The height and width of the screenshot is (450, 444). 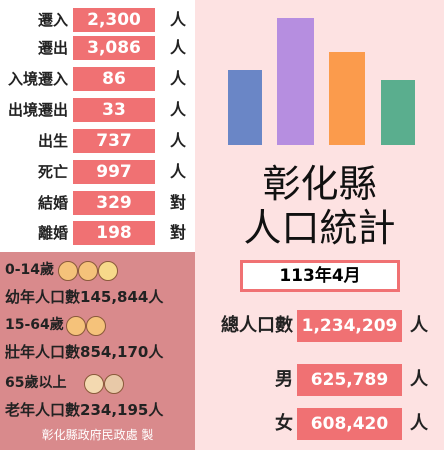 I want to click on footer: 彰化縣政府民政處 製, so click(x=97, y=435).